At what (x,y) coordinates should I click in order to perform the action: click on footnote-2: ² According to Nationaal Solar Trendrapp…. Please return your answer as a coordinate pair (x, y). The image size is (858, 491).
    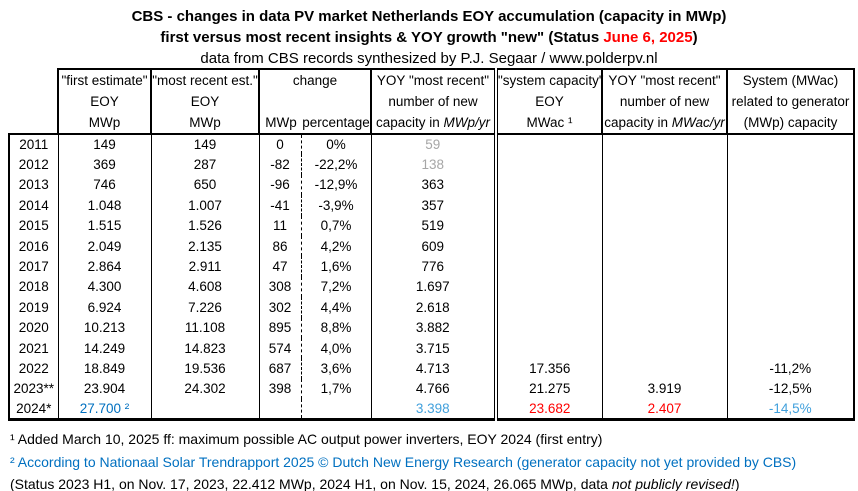
    Looking at the image, I should click on (403, 461).